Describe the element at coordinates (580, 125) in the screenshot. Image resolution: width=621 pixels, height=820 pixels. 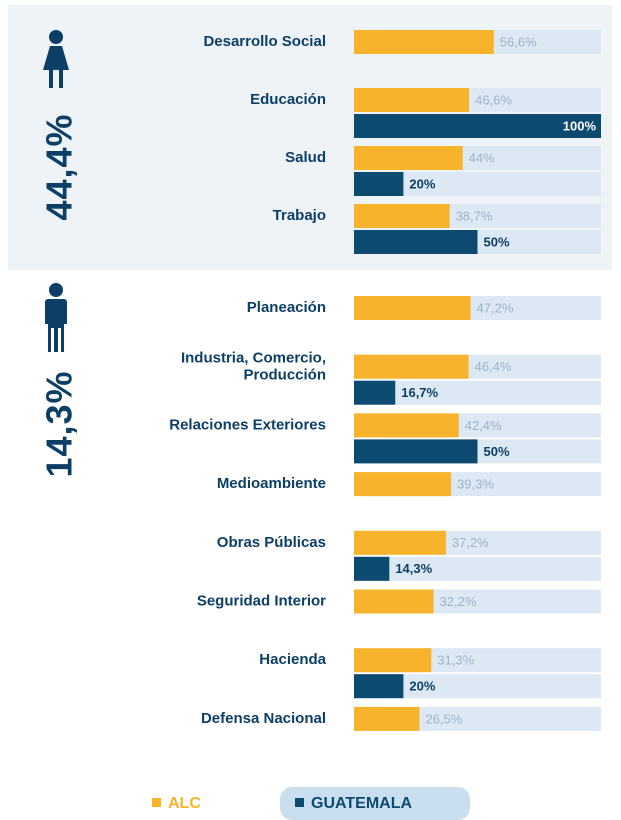
I see `value-label: 100%` at that location.